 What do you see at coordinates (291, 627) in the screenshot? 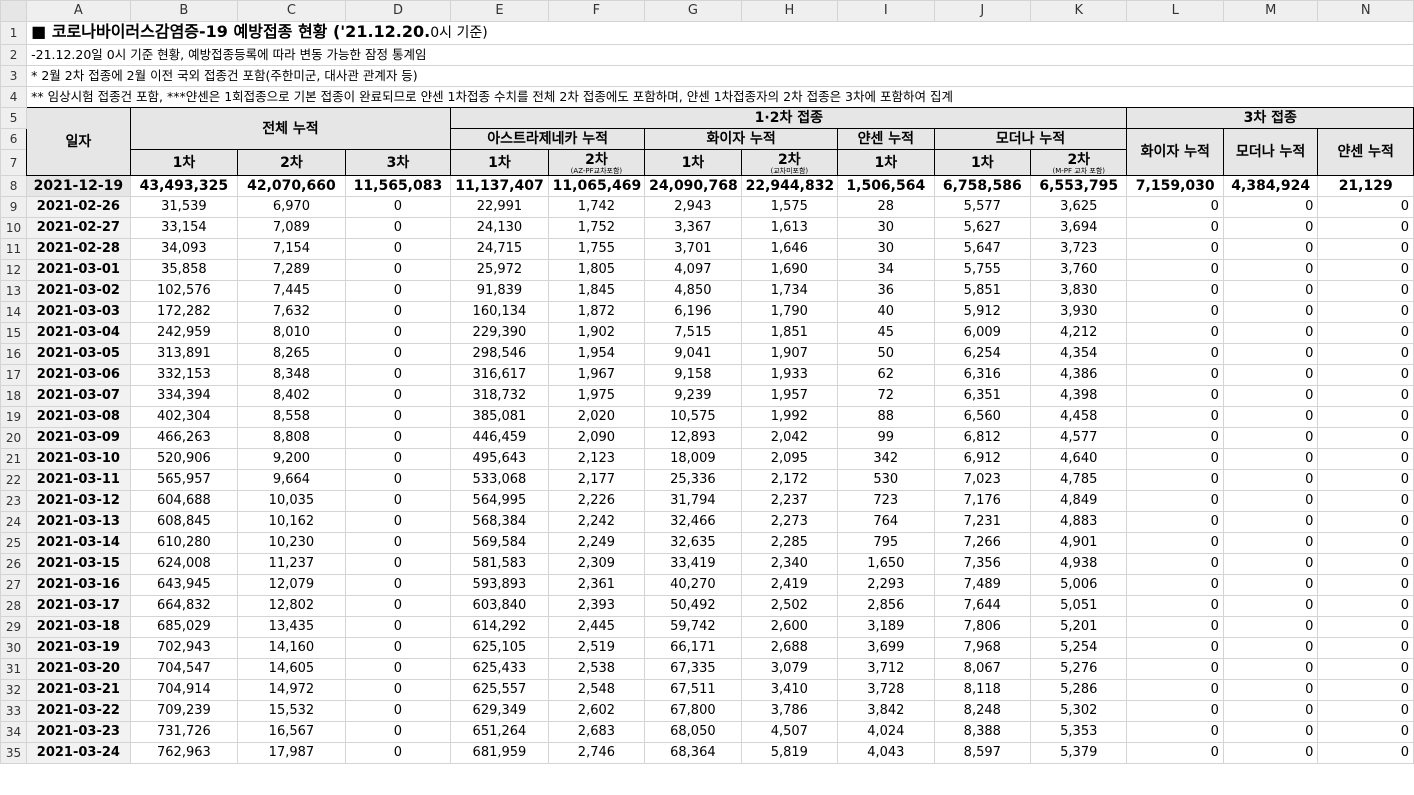
I see `data-cell: 13,435` at bounding box center [291, 627].